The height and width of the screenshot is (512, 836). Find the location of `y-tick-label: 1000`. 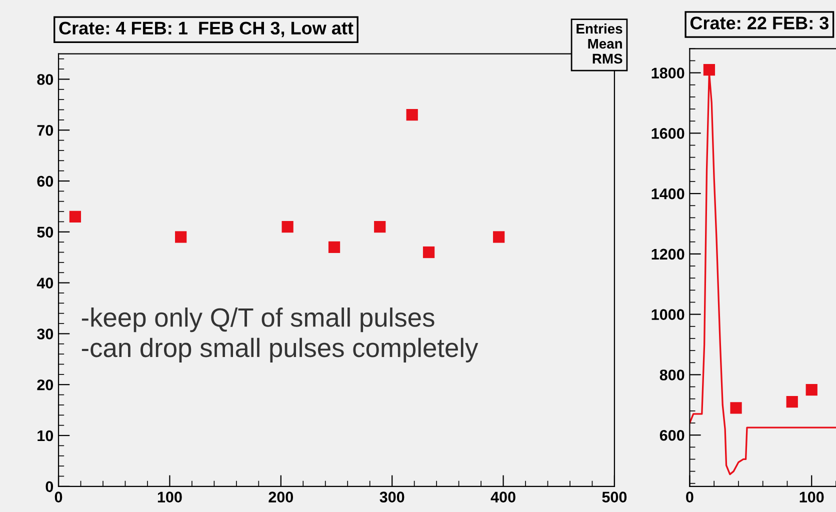

y-tick-label: 1000 is located at coordinates (668, 314).